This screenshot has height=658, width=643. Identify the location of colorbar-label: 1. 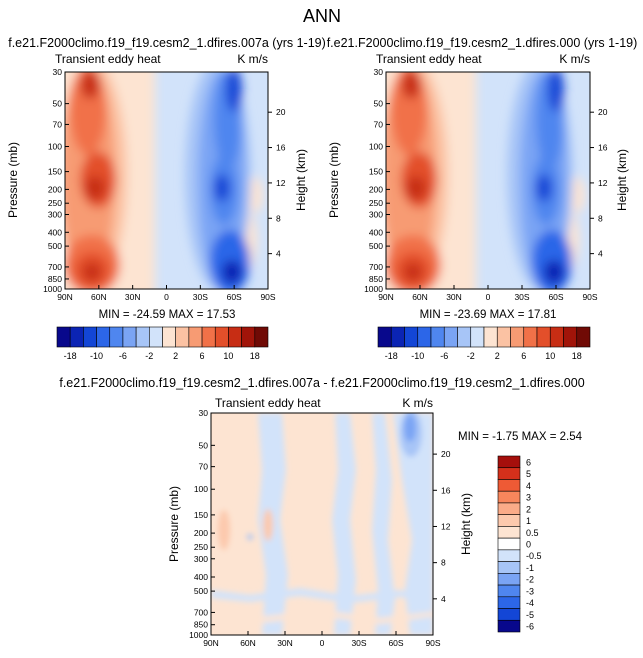
(528, 521).